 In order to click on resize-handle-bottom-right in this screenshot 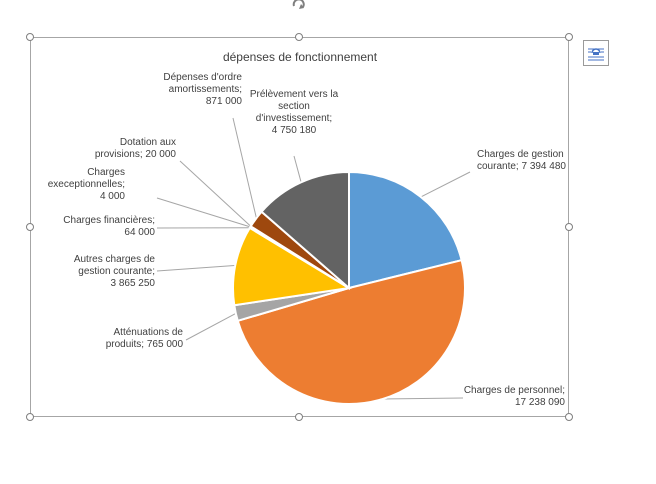, I will do `click(569, 417)`.